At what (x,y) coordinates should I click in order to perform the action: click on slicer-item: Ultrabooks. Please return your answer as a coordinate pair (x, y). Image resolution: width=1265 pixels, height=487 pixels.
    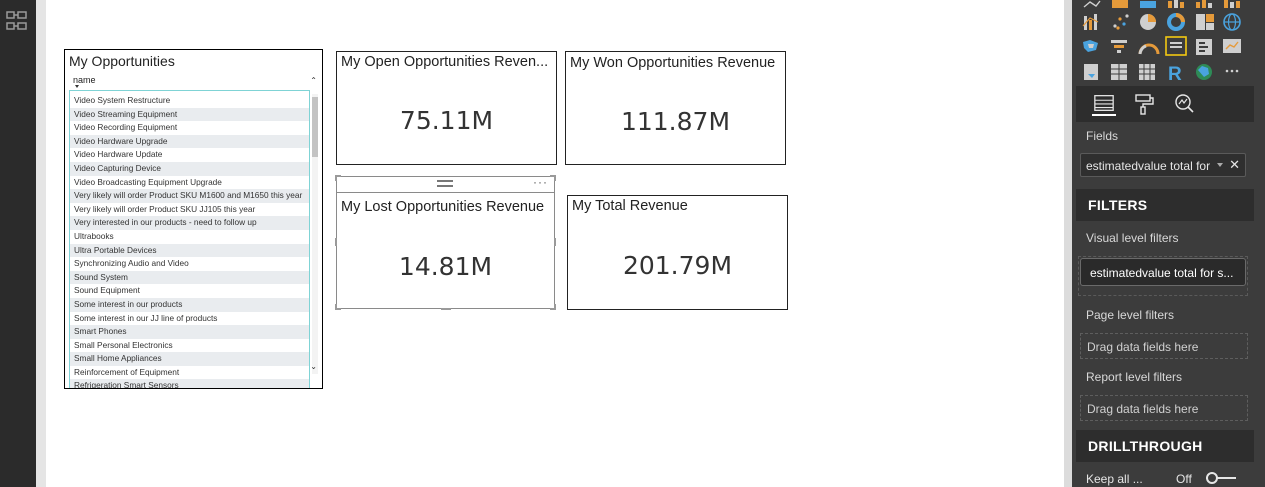
    Looking at the image, I should click on (94, 235).